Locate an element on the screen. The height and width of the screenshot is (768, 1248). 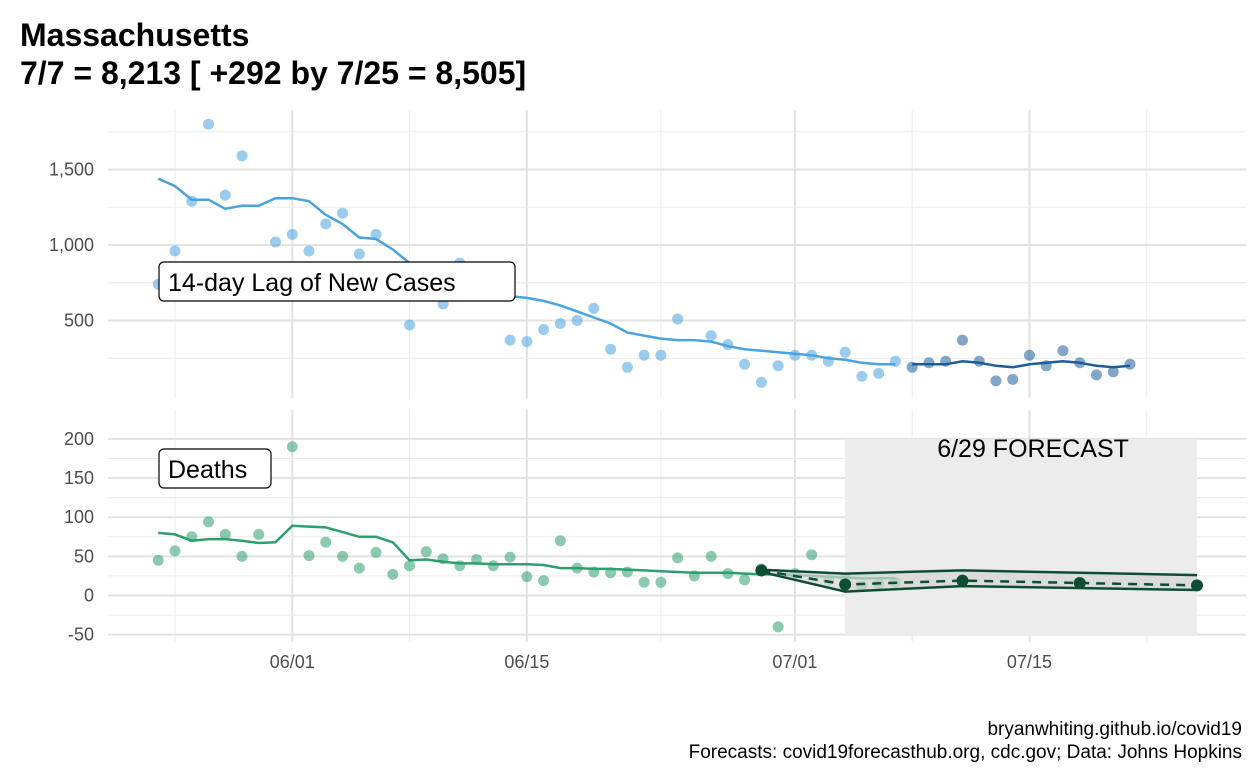
forecast-band is located at coordinates (1021, 536).